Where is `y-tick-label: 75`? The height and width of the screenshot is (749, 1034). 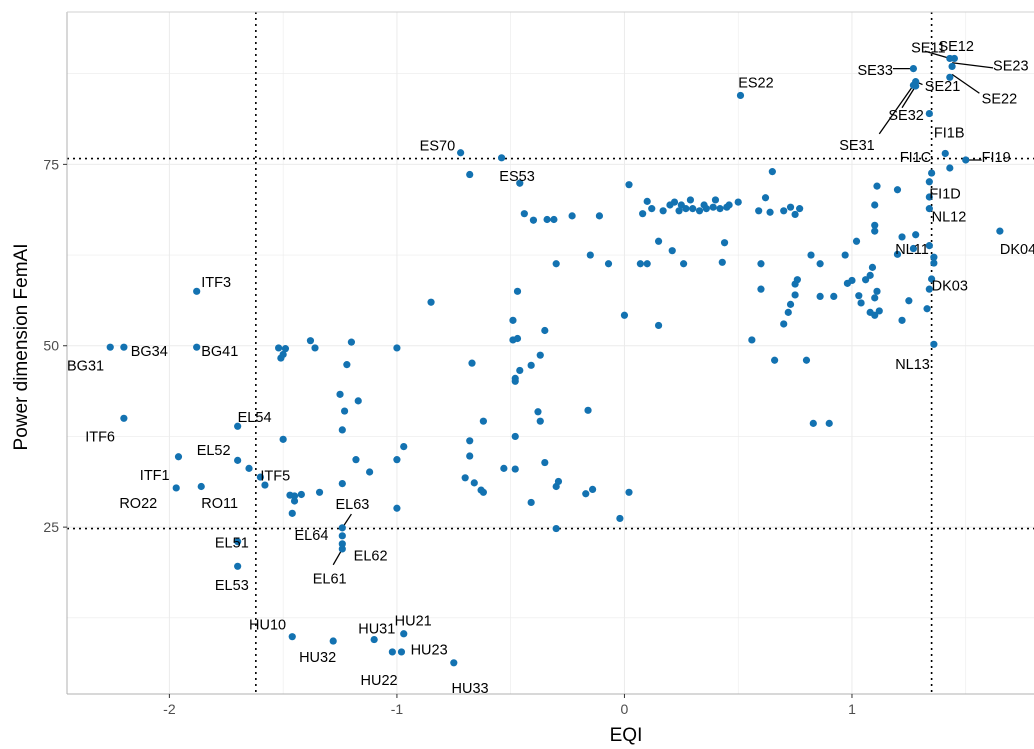
y-tick-label: 75 is located at coordinates (51, 164).